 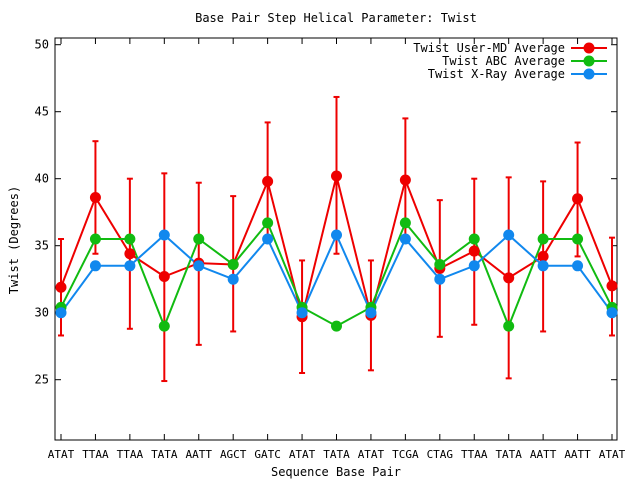 What do you see at coordinates (496, 74) in the screenshot?
I see `legend-label: Twist X-Ray Average` at bounding box center [496, 74].